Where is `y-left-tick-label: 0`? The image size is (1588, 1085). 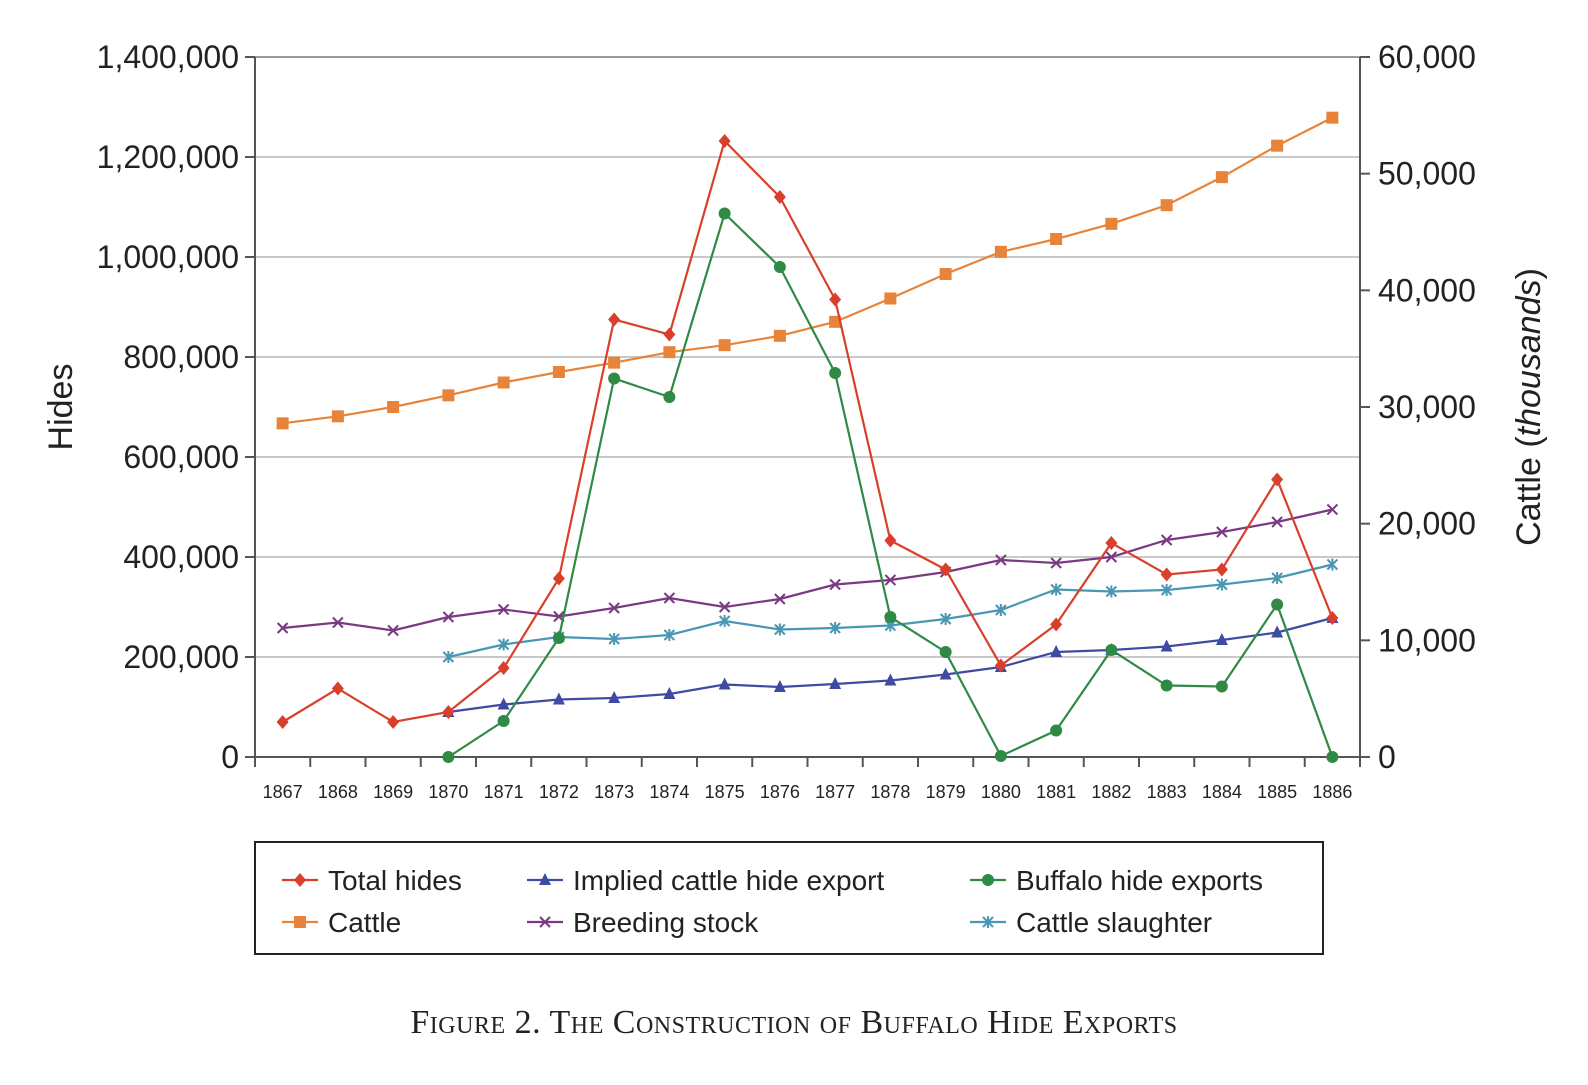
y-left-tick-label: 0 is located at coordinates (230, 757).